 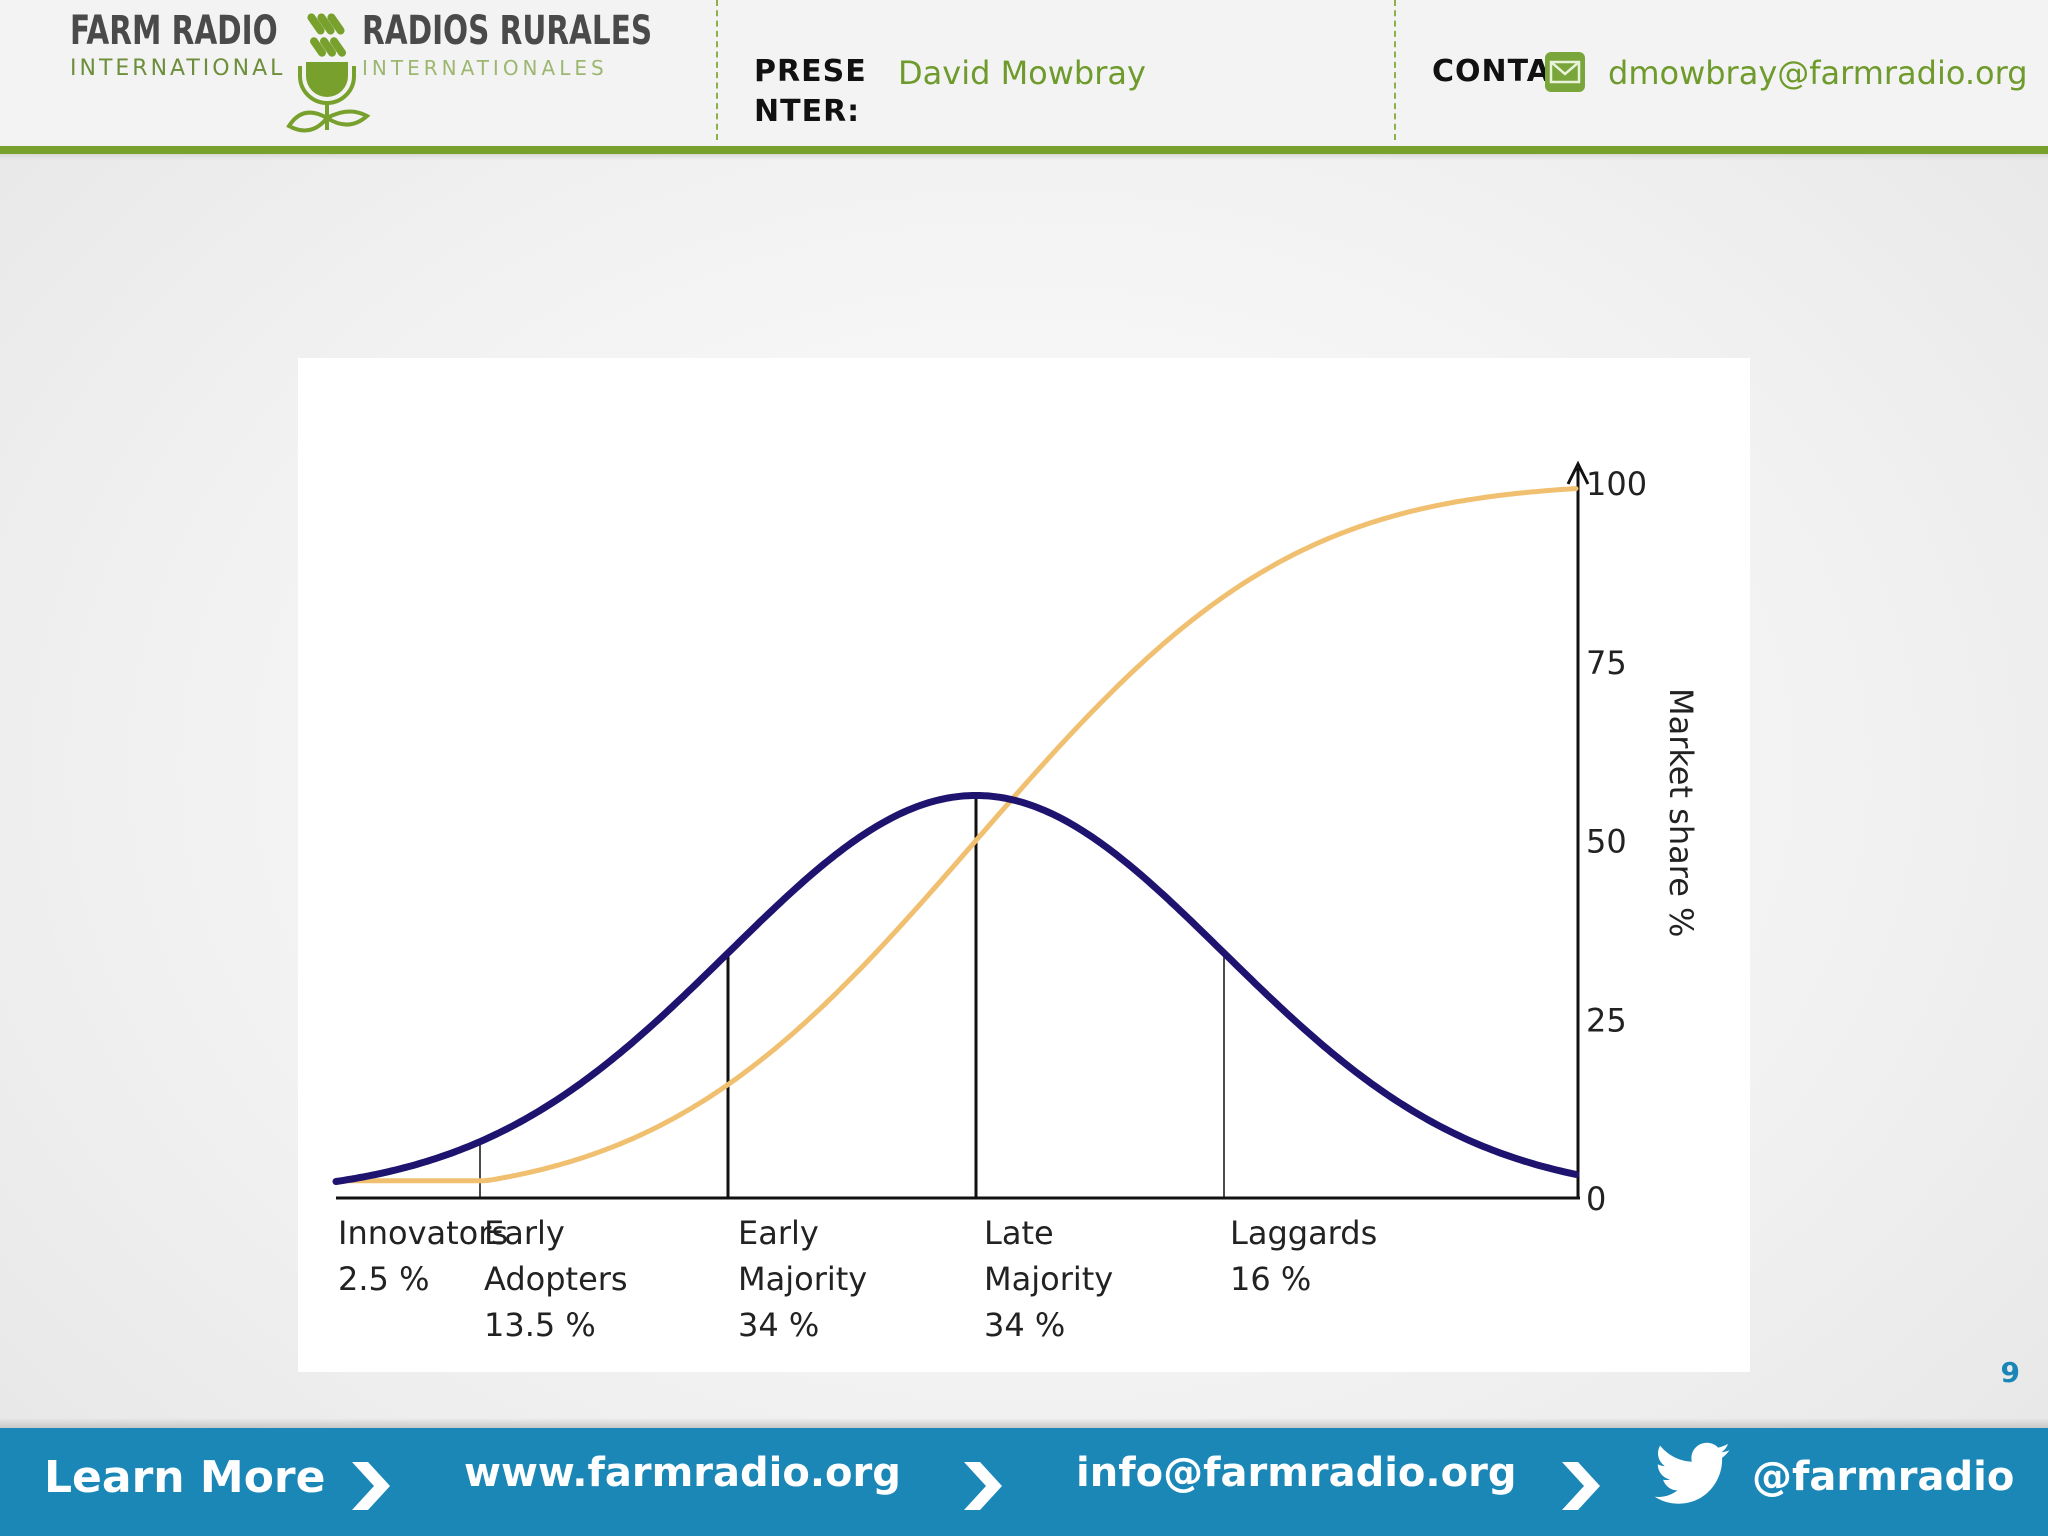 I want to click on presenter-name: David Mowbray, so click(x=1022, y=73).